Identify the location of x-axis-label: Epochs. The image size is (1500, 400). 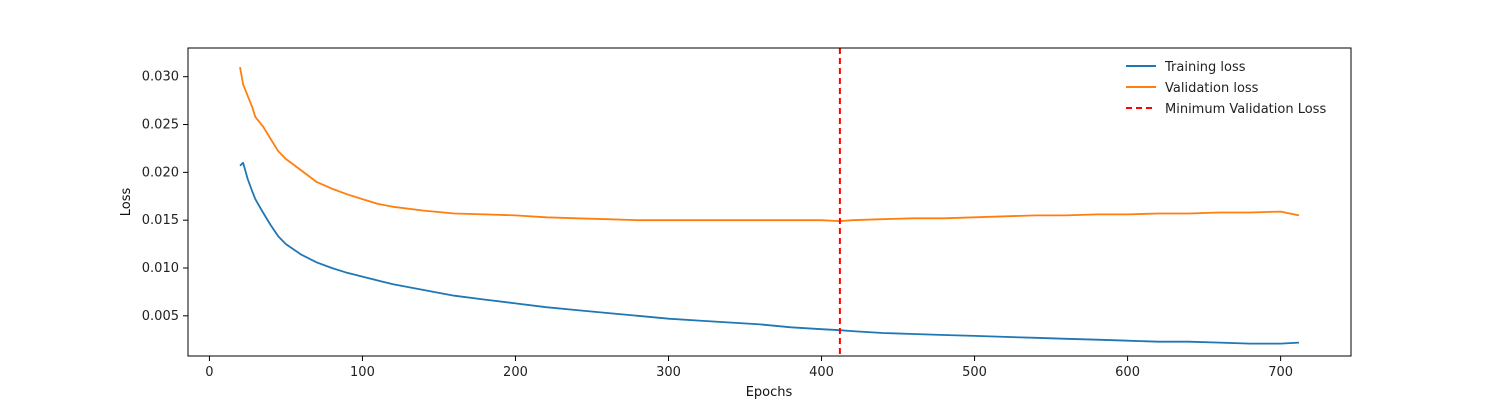
(769, 392).